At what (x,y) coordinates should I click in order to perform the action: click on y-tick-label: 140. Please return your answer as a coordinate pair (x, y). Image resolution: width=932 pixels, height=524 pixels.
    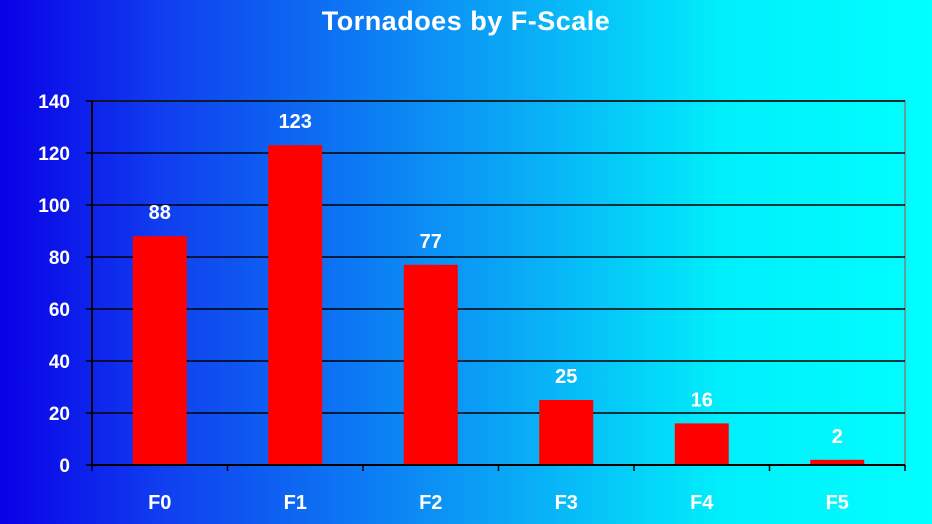
    Looking at the image, I should click on (54, 102).